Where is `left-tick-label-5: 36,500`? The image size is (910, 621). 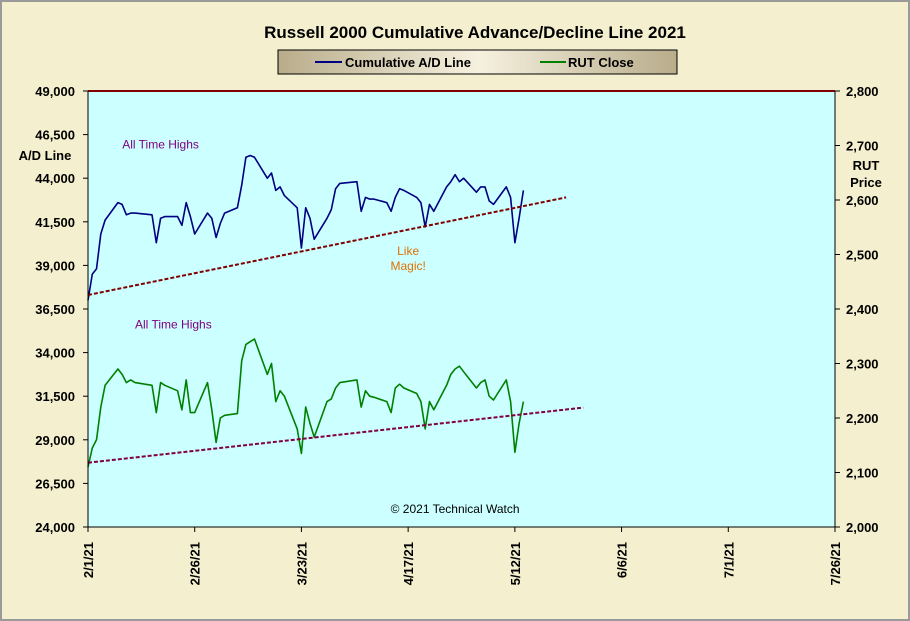
left-tick-label-5: 36,500 is located at coordinates (55, 309).